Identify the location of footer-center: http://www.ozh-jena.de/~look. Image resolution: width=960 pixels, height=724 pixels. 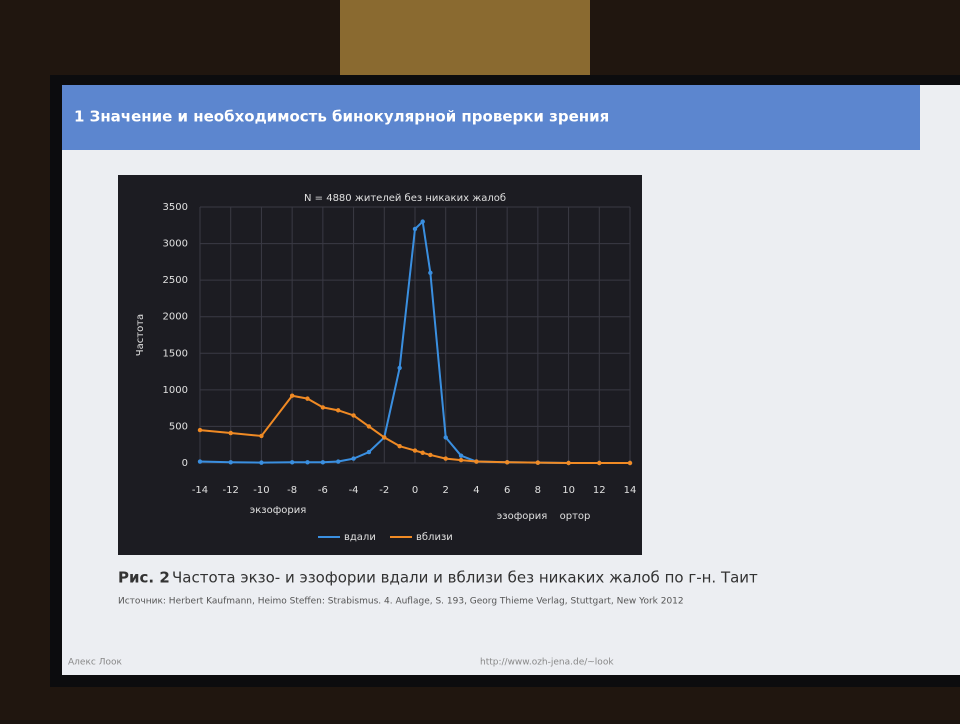
(547, 663).